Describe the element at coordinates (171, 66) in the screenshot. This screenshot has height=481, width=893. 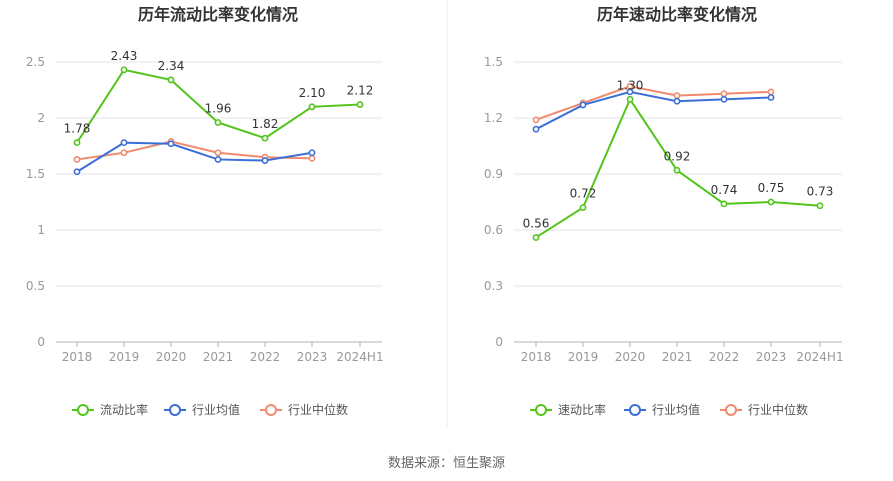
I see `data-label: 2.34` at that location.